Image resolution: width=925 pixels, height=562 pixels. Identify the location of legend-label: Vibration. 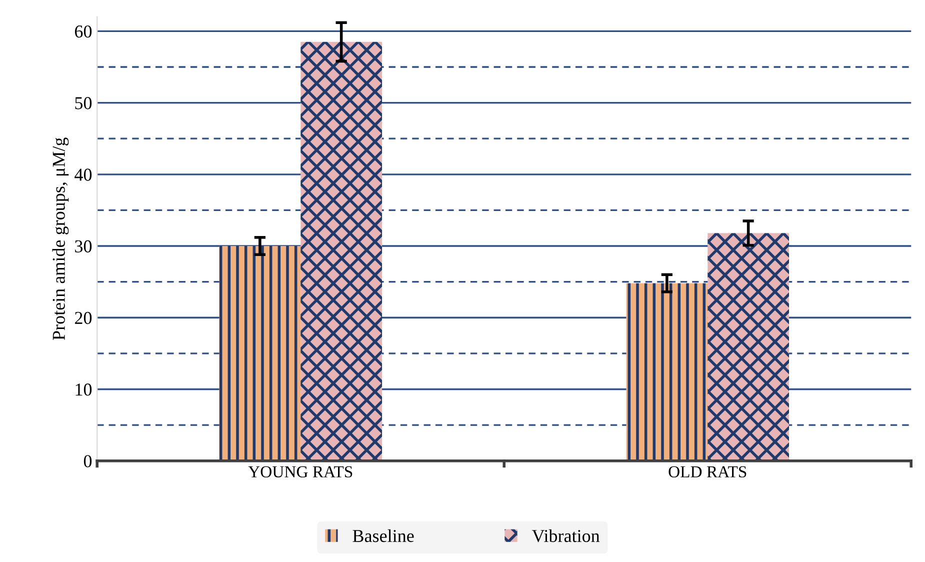
(566, 535).